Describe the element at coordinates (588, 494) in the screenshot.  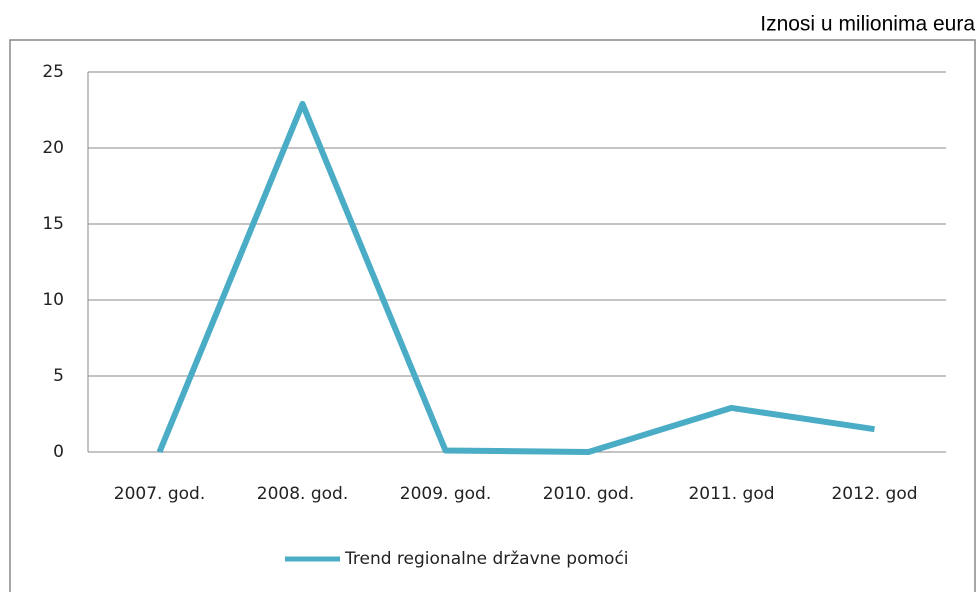
I see `x-tick-label: 2010. god.` at that location.